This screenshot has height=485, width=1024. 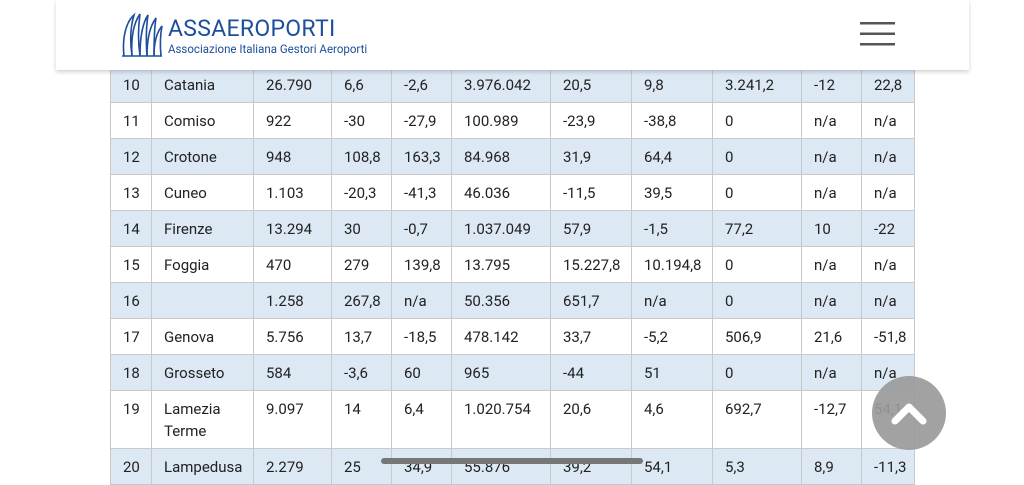 I want to click on table-cell: 100.989, so click(x=501, y=120).